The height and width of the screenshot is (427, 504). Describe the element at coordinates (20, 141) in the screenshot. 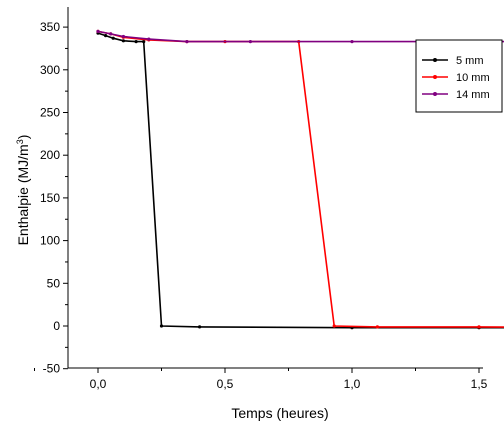

I see `y-axis-title-superscript: 3` at that location.